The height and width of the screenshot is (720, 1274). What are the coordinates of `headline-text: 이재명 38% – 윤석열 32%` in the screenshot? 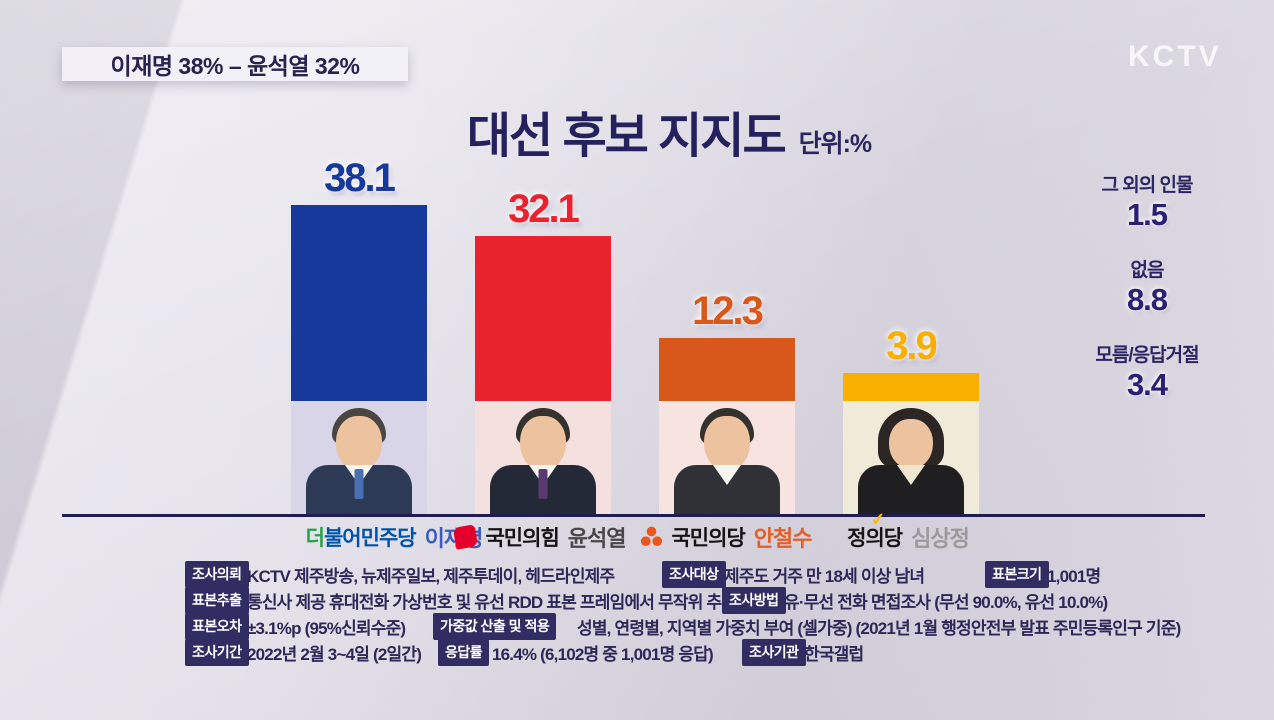 It's located at (235, 66).